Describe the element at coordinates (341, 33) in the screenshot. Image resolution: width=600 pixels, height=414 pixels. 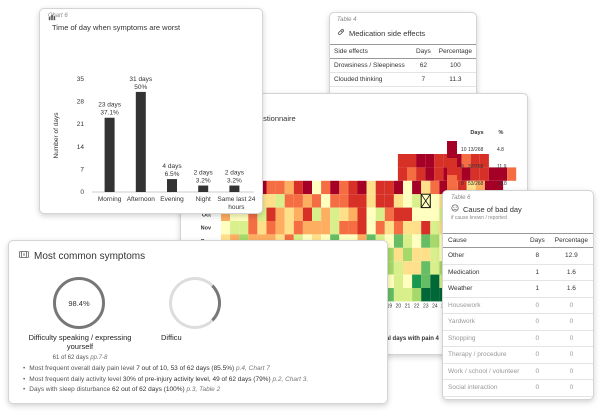
I see `pill-icon` at that location.